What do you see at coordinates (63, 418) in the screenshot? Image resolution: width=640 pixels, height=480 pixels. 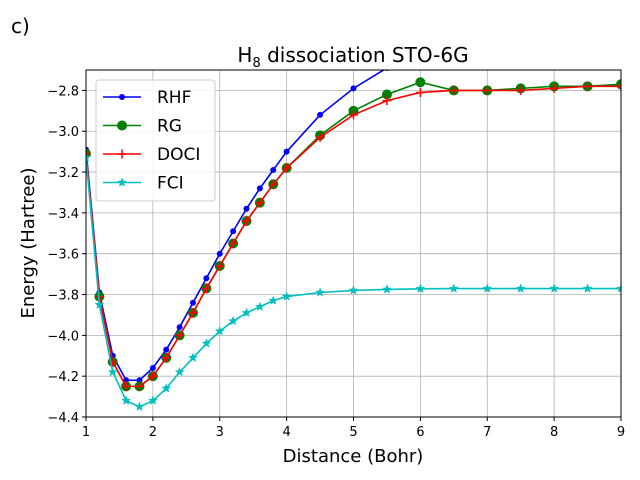 I see `y-tick-label: −4.4` at bounding box center [63, 418].